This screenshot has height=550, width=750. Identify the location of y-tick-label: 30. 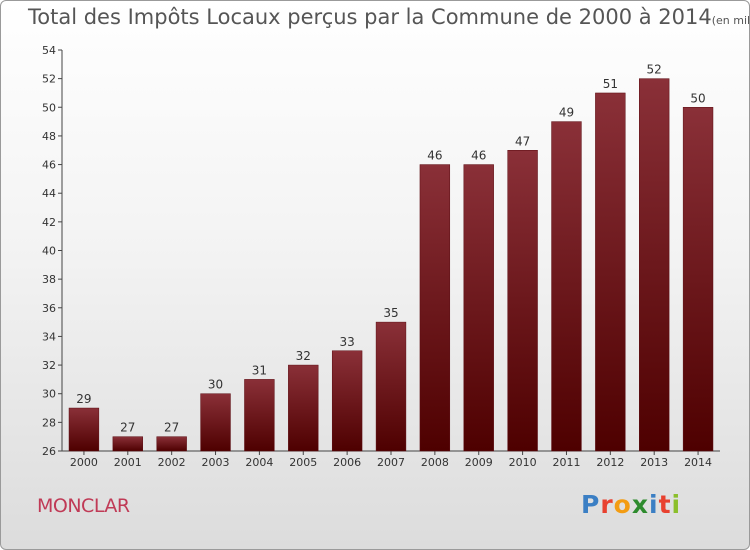
(49, 394).